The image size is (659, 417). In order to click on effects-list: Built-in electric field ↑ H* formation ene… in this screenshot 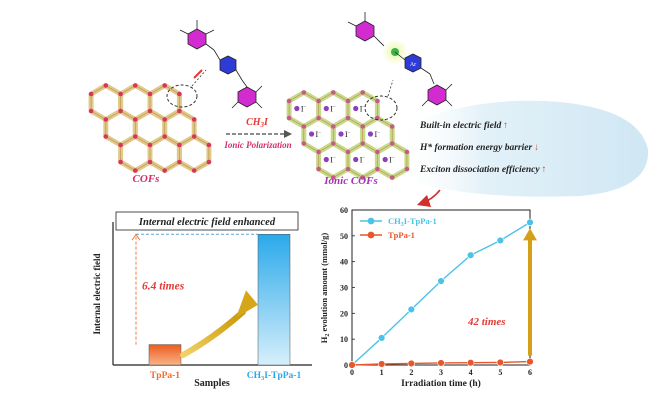, I will do `click(482, 148)`.